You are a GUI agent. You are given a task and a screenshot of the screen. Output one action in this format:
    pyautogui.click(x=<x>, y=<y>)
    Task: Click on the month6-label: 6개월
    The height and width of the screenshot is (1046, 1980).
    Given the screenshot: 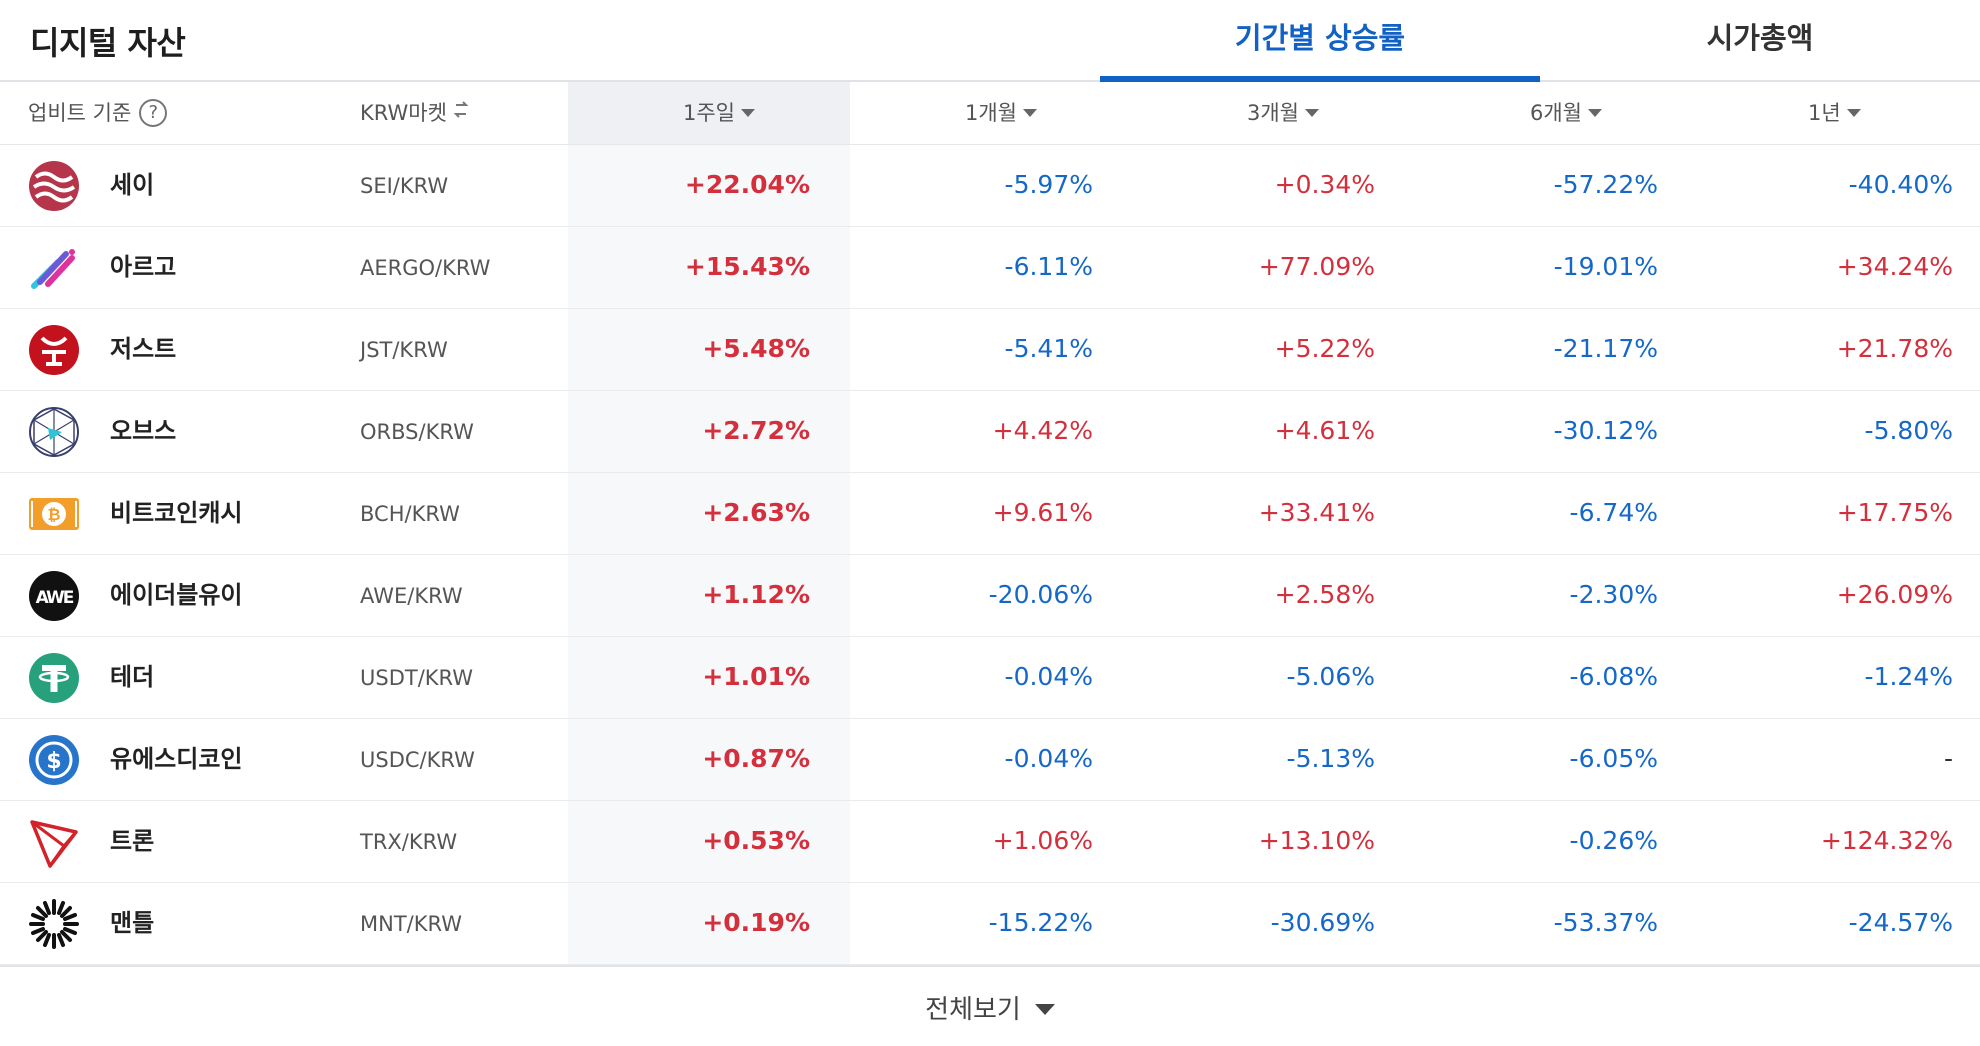 What is the action you would take?
    pyautogui.click(x=1556, y=113)
    